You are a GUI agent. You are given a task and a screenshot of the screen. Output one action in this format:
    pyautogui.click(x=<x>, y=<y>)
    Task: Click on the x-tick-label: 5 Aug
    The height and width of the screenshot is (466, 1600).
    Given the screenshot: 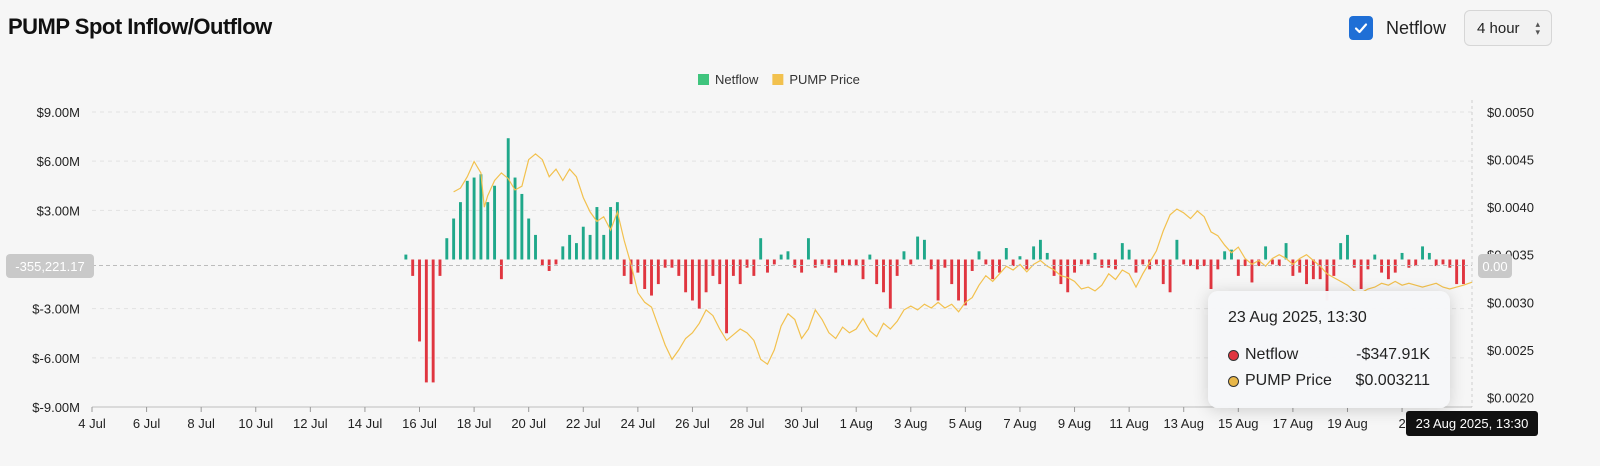 What is the action you would take?
    pyautogui.click(x=965, y=423)
    